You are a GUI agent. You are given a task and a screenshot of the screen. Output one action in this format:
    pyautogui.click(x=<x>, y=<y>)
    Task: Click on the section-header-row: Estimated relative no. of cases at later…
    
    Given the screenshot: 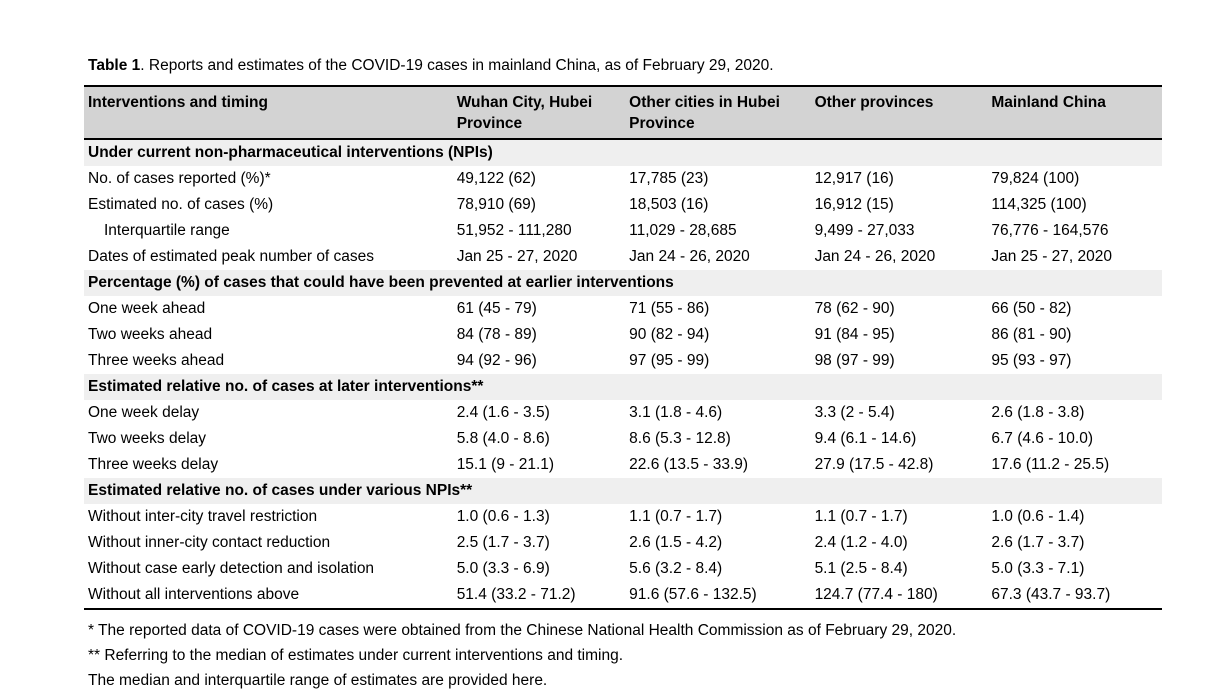 What is the action you would take?
    pyautogui.click(x=623, y=387)
    